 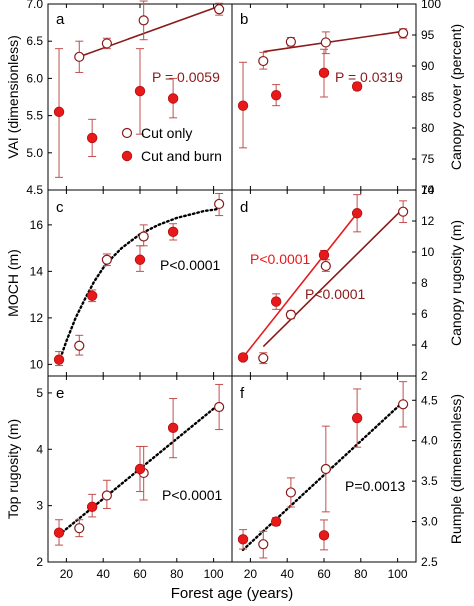 What do you see at coordinates (60, 19) in the screenshot?
I see `panel-letter-a: a` at bounding box center [60, 19].